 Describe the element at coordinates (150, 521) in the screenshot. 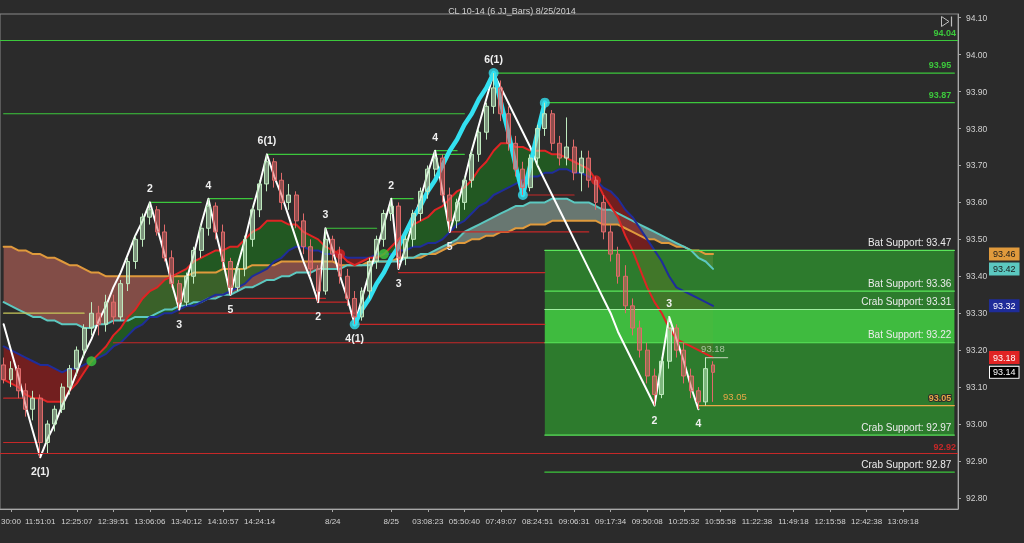

I see `x-tick-label: 13:06:06` at that location.